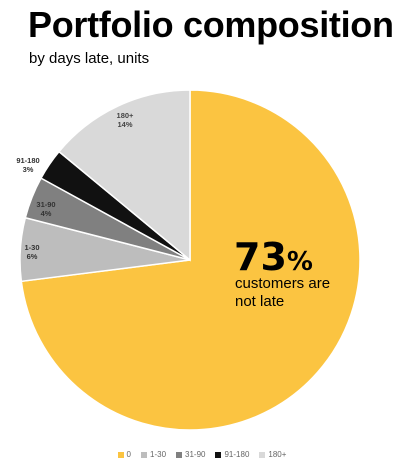 Image resolution: width=404 pixels, height=469 pixels. Describe the element at coordinates (27, 160) in the screenshot. I see `slice-label-cat-91-180: 91-180` at that location.